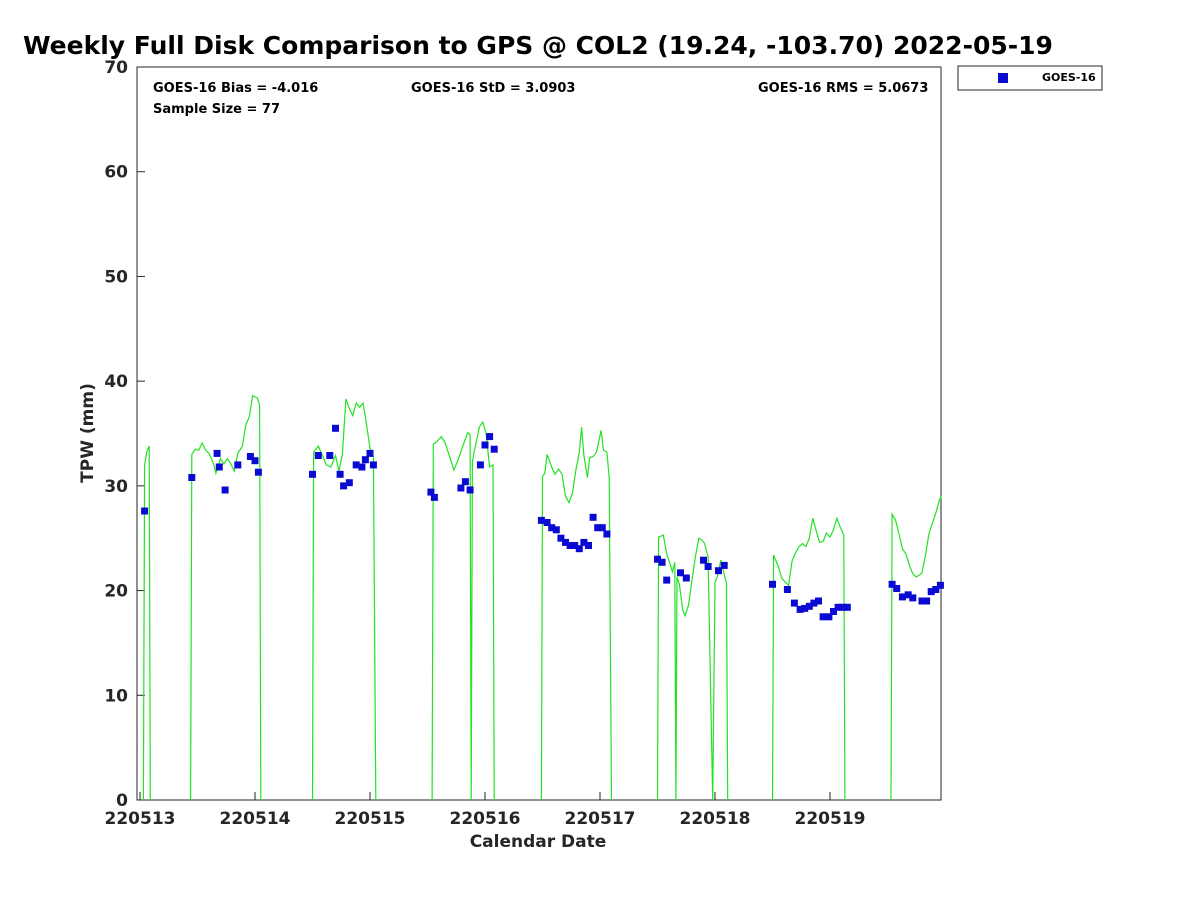 Image resolution: width=1200 pixels, height=900 pixels. I want to click on y-tick-label: 0, so click(122, 801).